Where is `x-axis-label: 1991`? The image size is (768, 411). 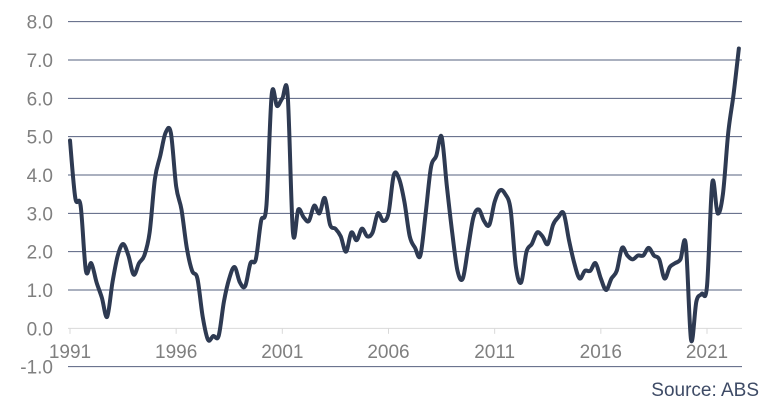
x-axis-label: 1991 is located at coordinates (70, 352).